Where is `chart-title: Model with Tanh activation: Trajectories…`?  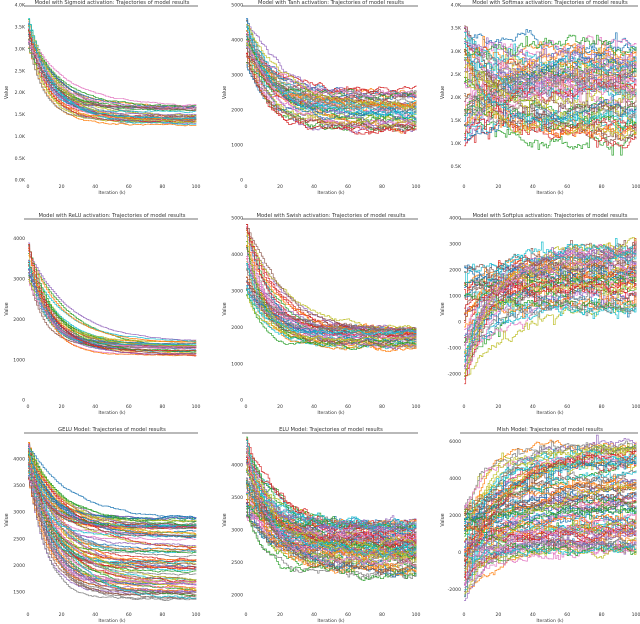
chart-title: Model with Tanh activation: Trajectories… is located at coordinates (331, 3).